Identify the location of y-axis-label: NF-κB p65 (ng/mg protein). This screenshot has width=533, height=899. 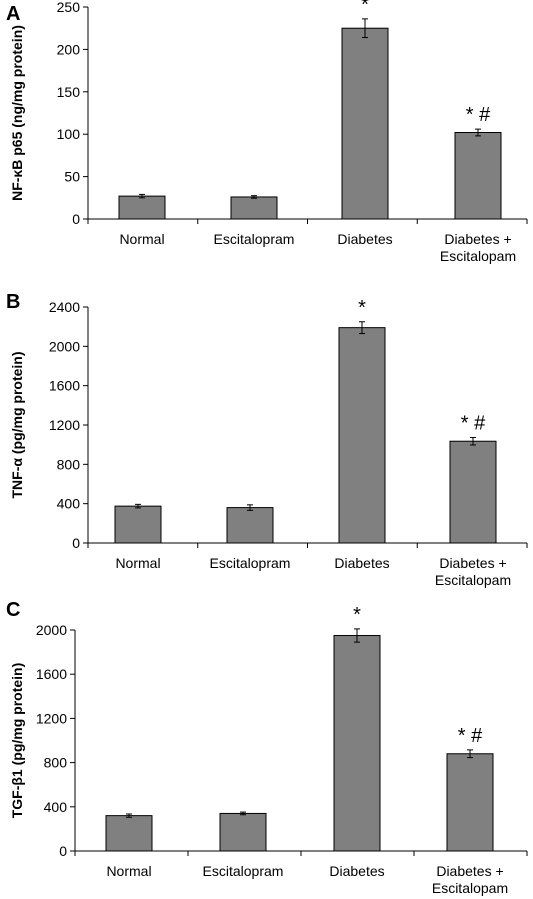
(17, 113).